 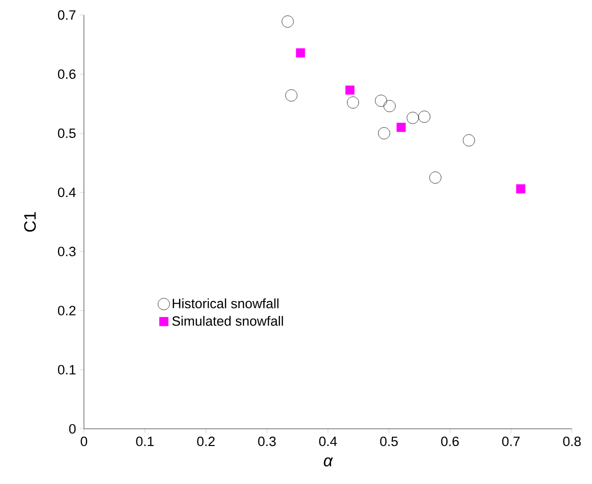 What do you see at coordinates (225, 303) in the screenshot?
I see `legend-label: Historical snowfall` at bounding box center [225, 303].